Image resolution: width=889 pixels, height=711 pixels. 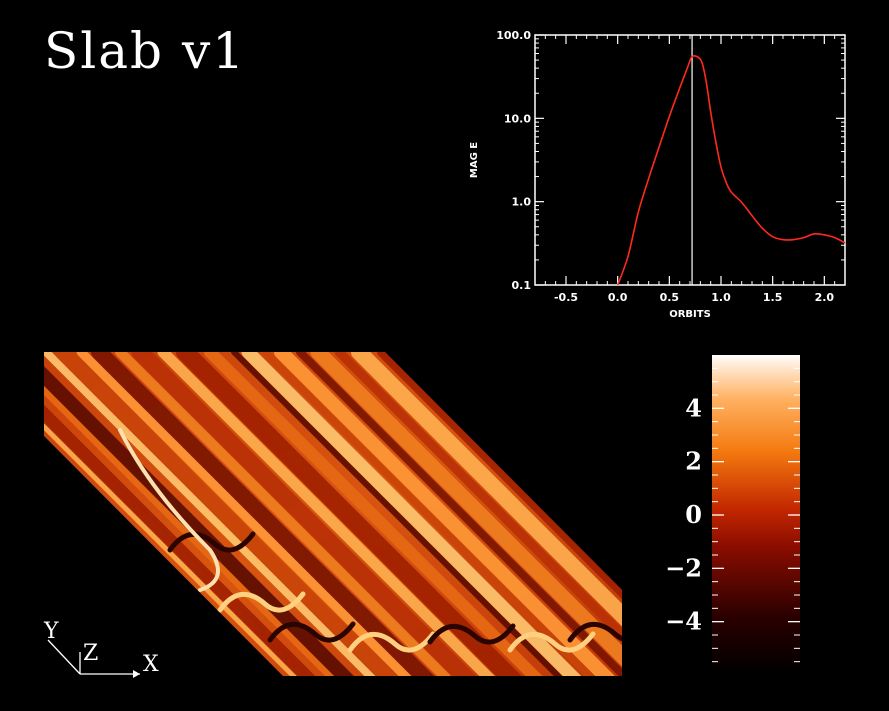 What do you see at coordinates (683, 621) in the screenshot?
I see `colorbar-tick-label: −4` at bounding box center [683, 621].